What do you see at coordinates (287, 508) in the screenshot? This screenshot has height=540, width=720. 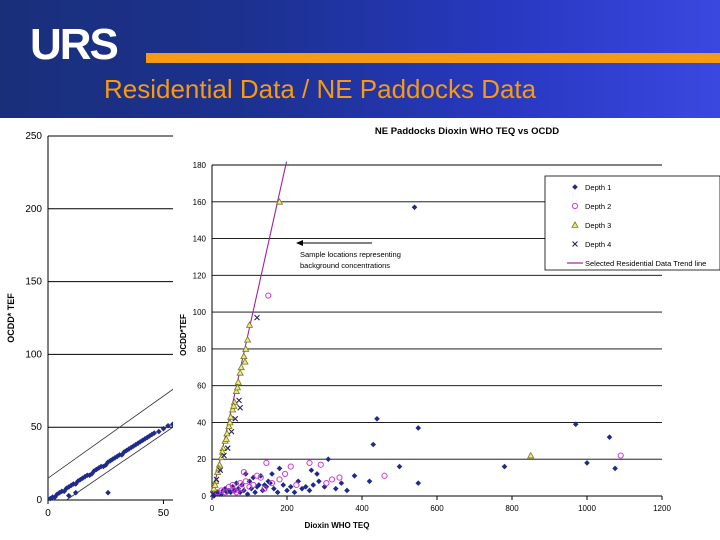 I see `x-tick-label: 200` at bounding box center [287, 508].